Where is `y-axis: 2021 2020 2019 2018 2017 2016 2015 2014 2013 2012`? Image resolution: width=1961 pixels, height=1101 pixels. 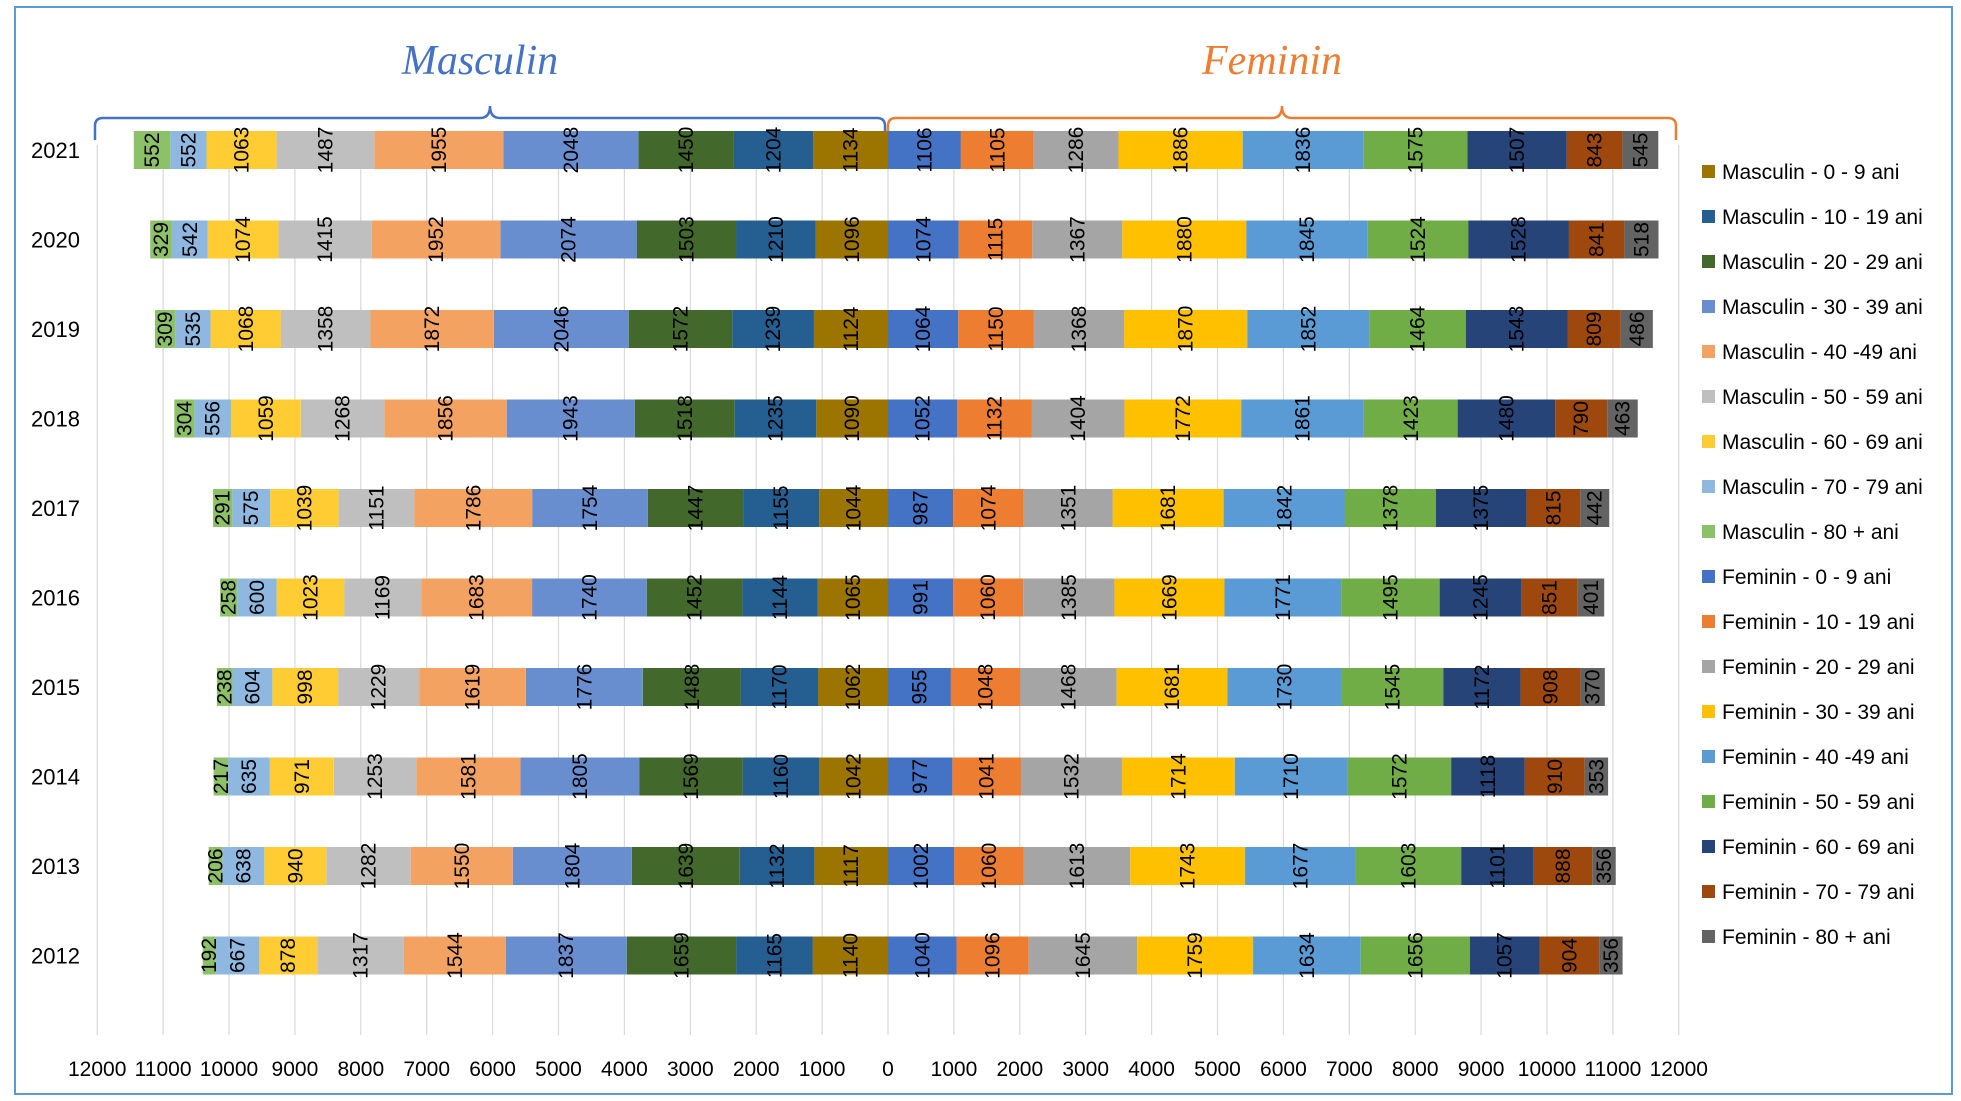 y-axis: 2021 2020 2019 2018 2017 2016 2015 2014 2013 2012 is located at coordinates (55, 553).